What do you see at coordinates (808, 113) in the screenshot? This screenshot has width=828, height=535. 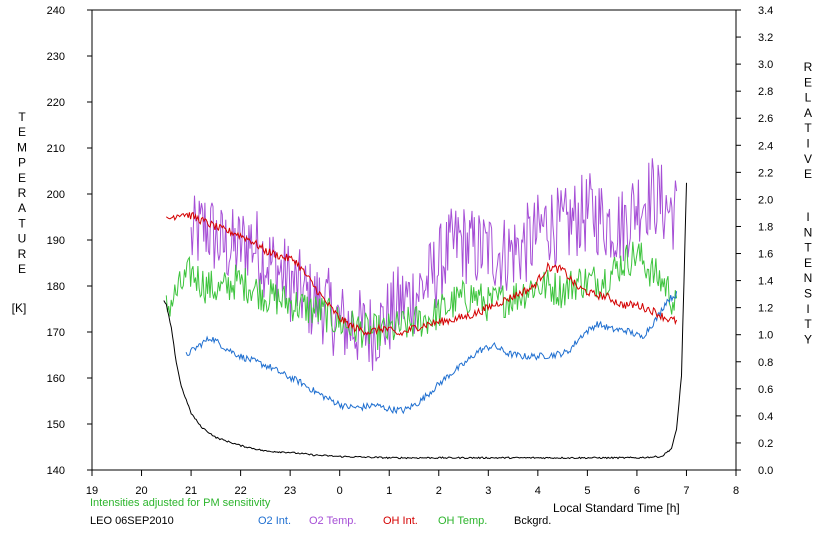 I see `right-label-letter: A` at bounding box center [808, 113].